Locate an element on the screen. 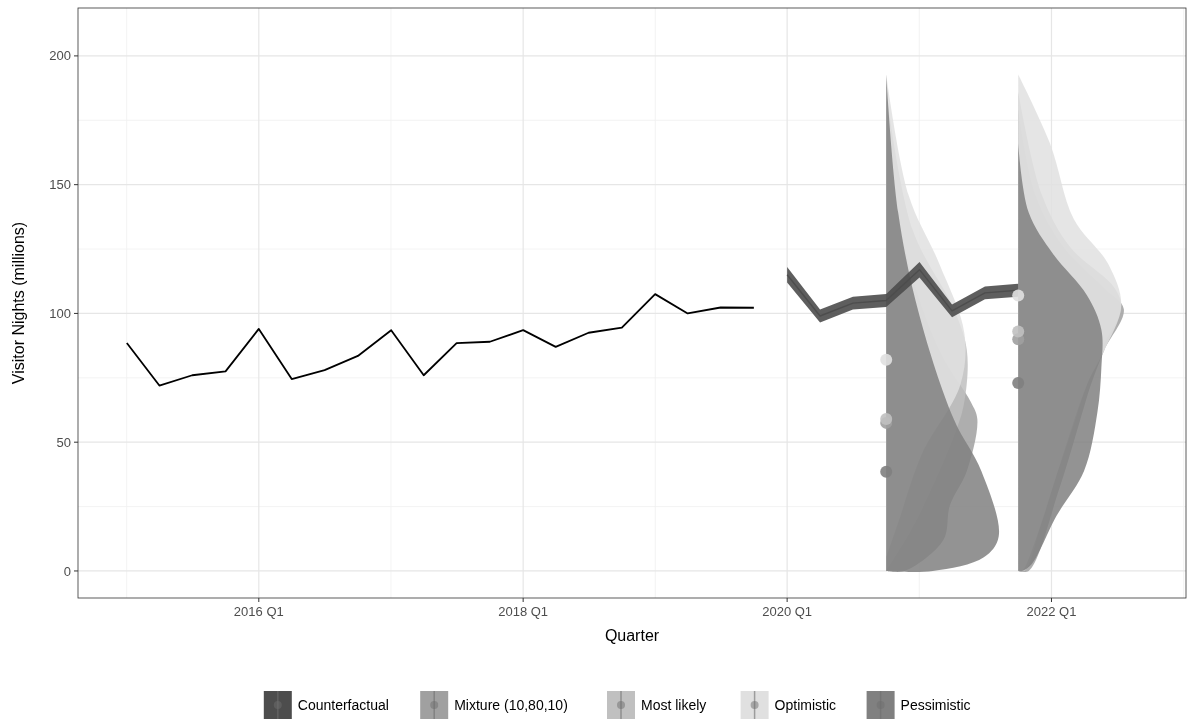 The image size is (1195, 724). y-tick-label: 100 is located at coordinates (60, 313).